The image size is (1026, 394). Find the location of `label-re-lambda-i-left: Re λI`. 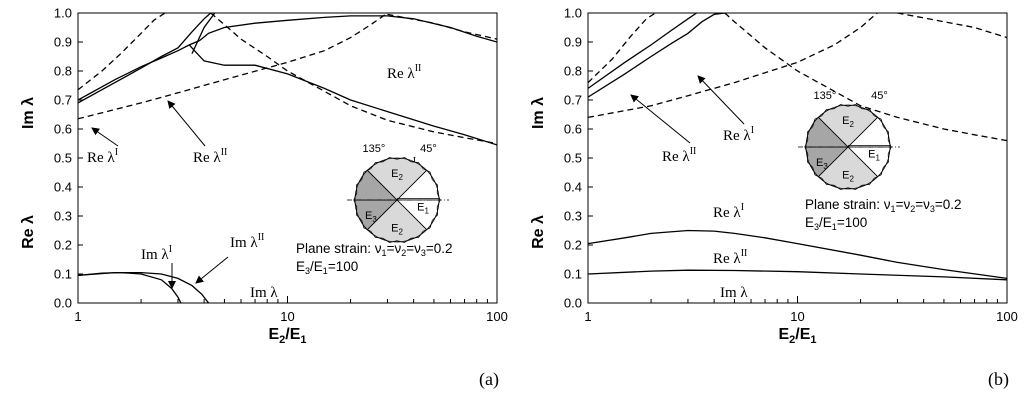

label-re-lambda-i-left: Re λI is located at coordinates (102, 156).